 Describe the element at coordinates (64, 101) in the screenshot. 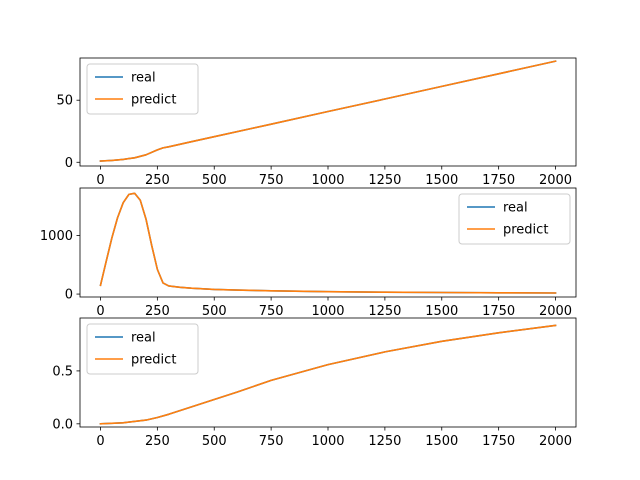

I see `y-tick-label: 50` at that location.